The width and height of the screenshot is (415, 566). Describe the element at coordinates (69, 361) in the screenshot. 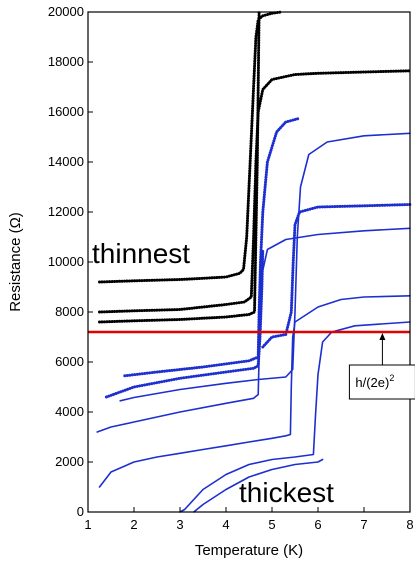

I see `y-tick-label: 6000` at that location.